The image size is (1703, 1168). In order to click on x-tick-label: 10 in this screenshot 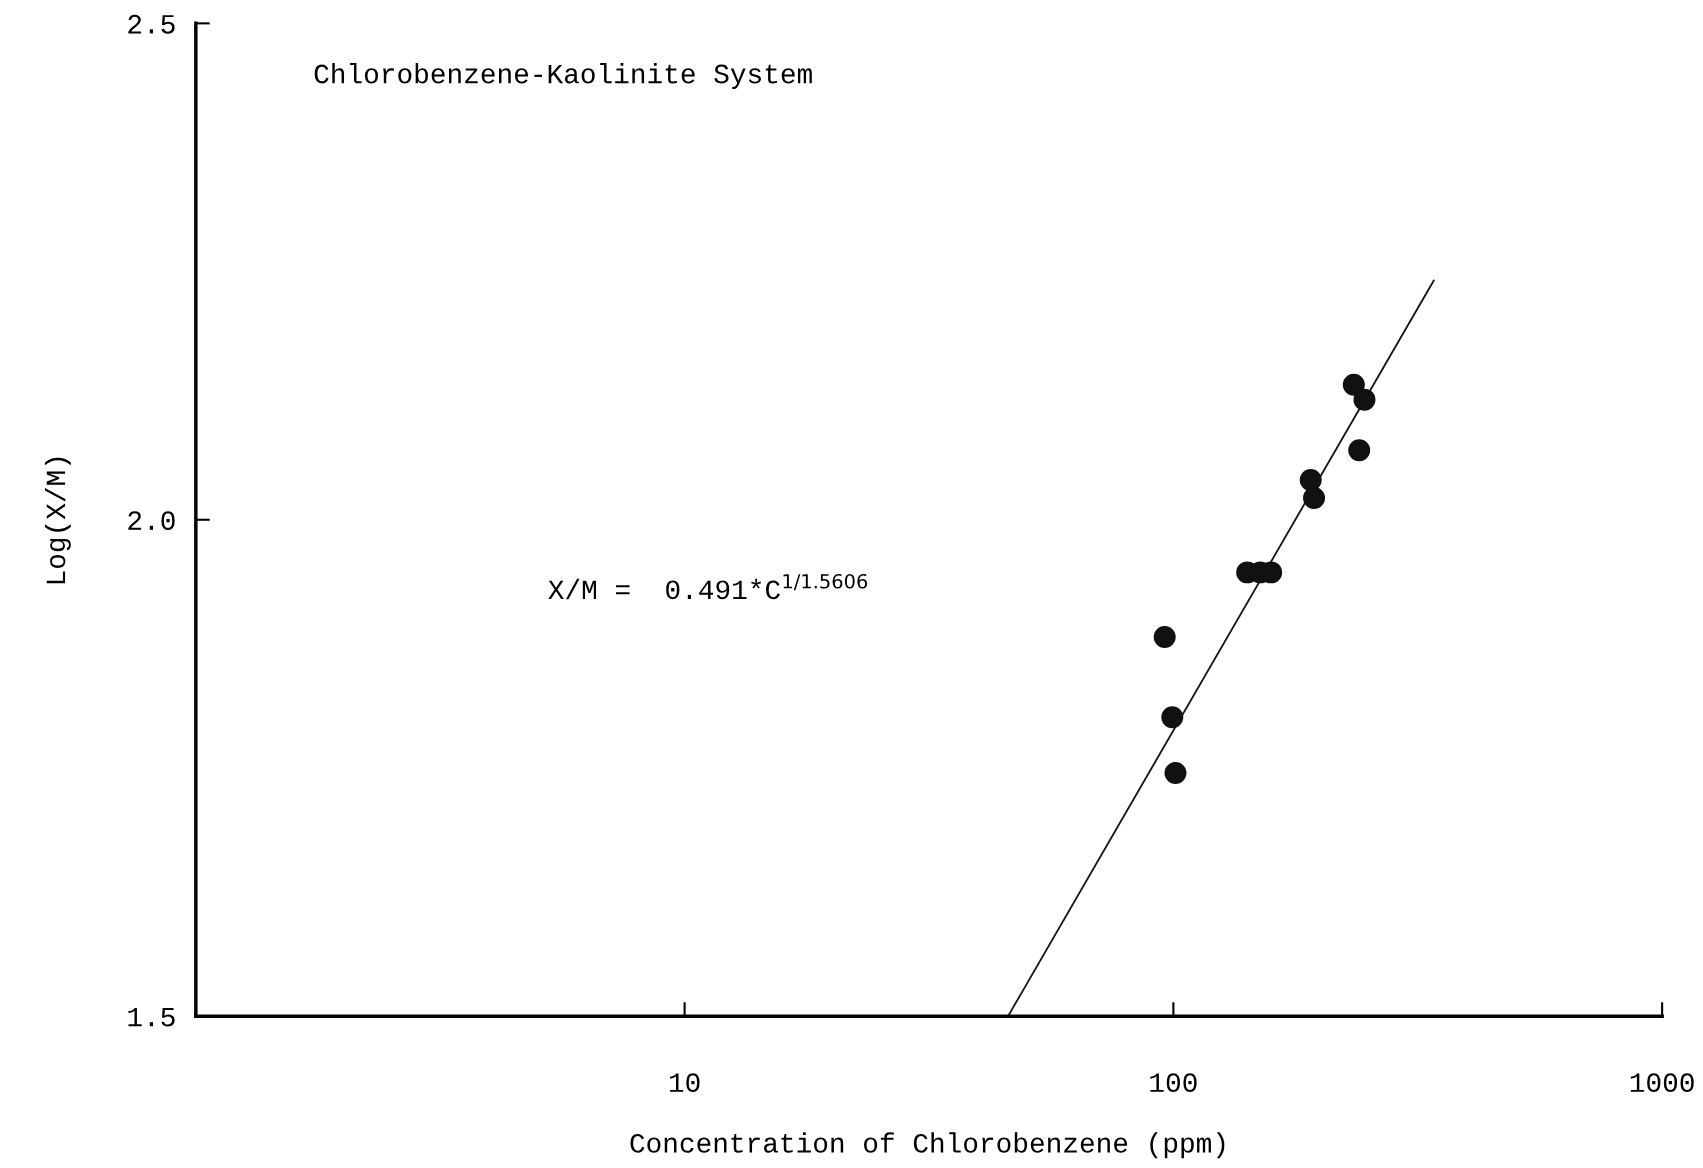, I will do `click(684, 1083)`.